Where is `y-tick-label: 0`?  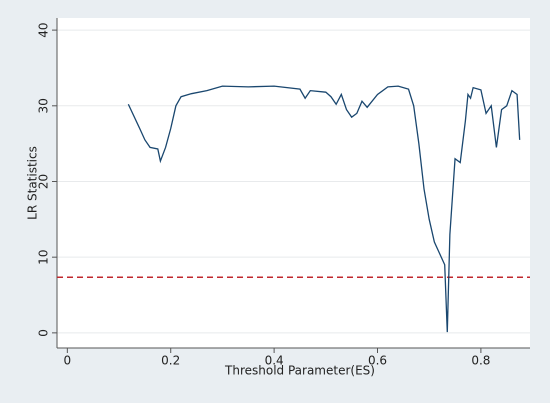
y-tick-label: 0 is located at coordinates (44, 333).